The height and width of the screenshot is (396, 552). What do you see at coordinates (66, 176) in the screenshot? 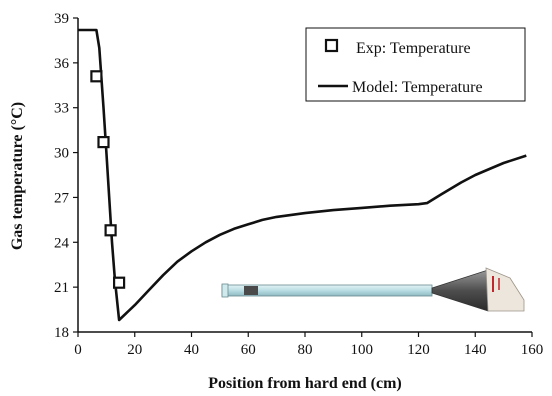
I see `y-ticks: 18 21 24 27 30 33 36 39` at bounding box center [66, 176].